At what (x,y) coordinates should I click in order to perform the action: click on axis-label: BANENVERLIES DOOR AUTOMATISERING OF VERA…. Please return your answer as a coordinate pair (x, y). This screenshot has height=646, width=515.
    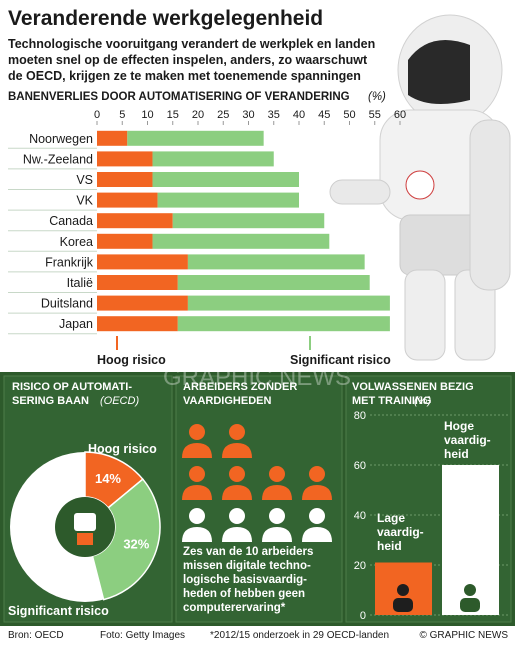
    Looking at the image, I should click on (179, 97).